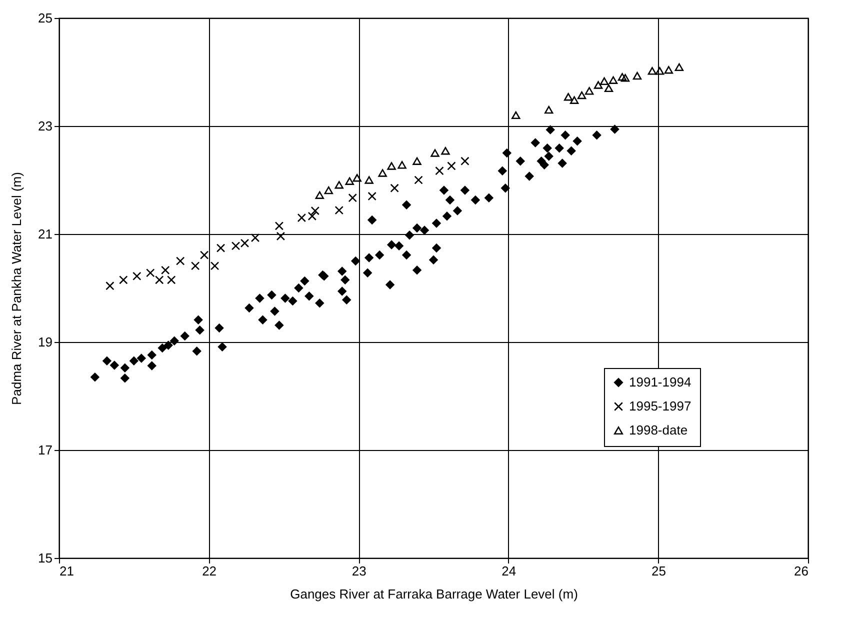  What do you see at coordinates (359, 571) in the screenshot?
I see `x-tick-label: 23` at bounding box center [359, 571].